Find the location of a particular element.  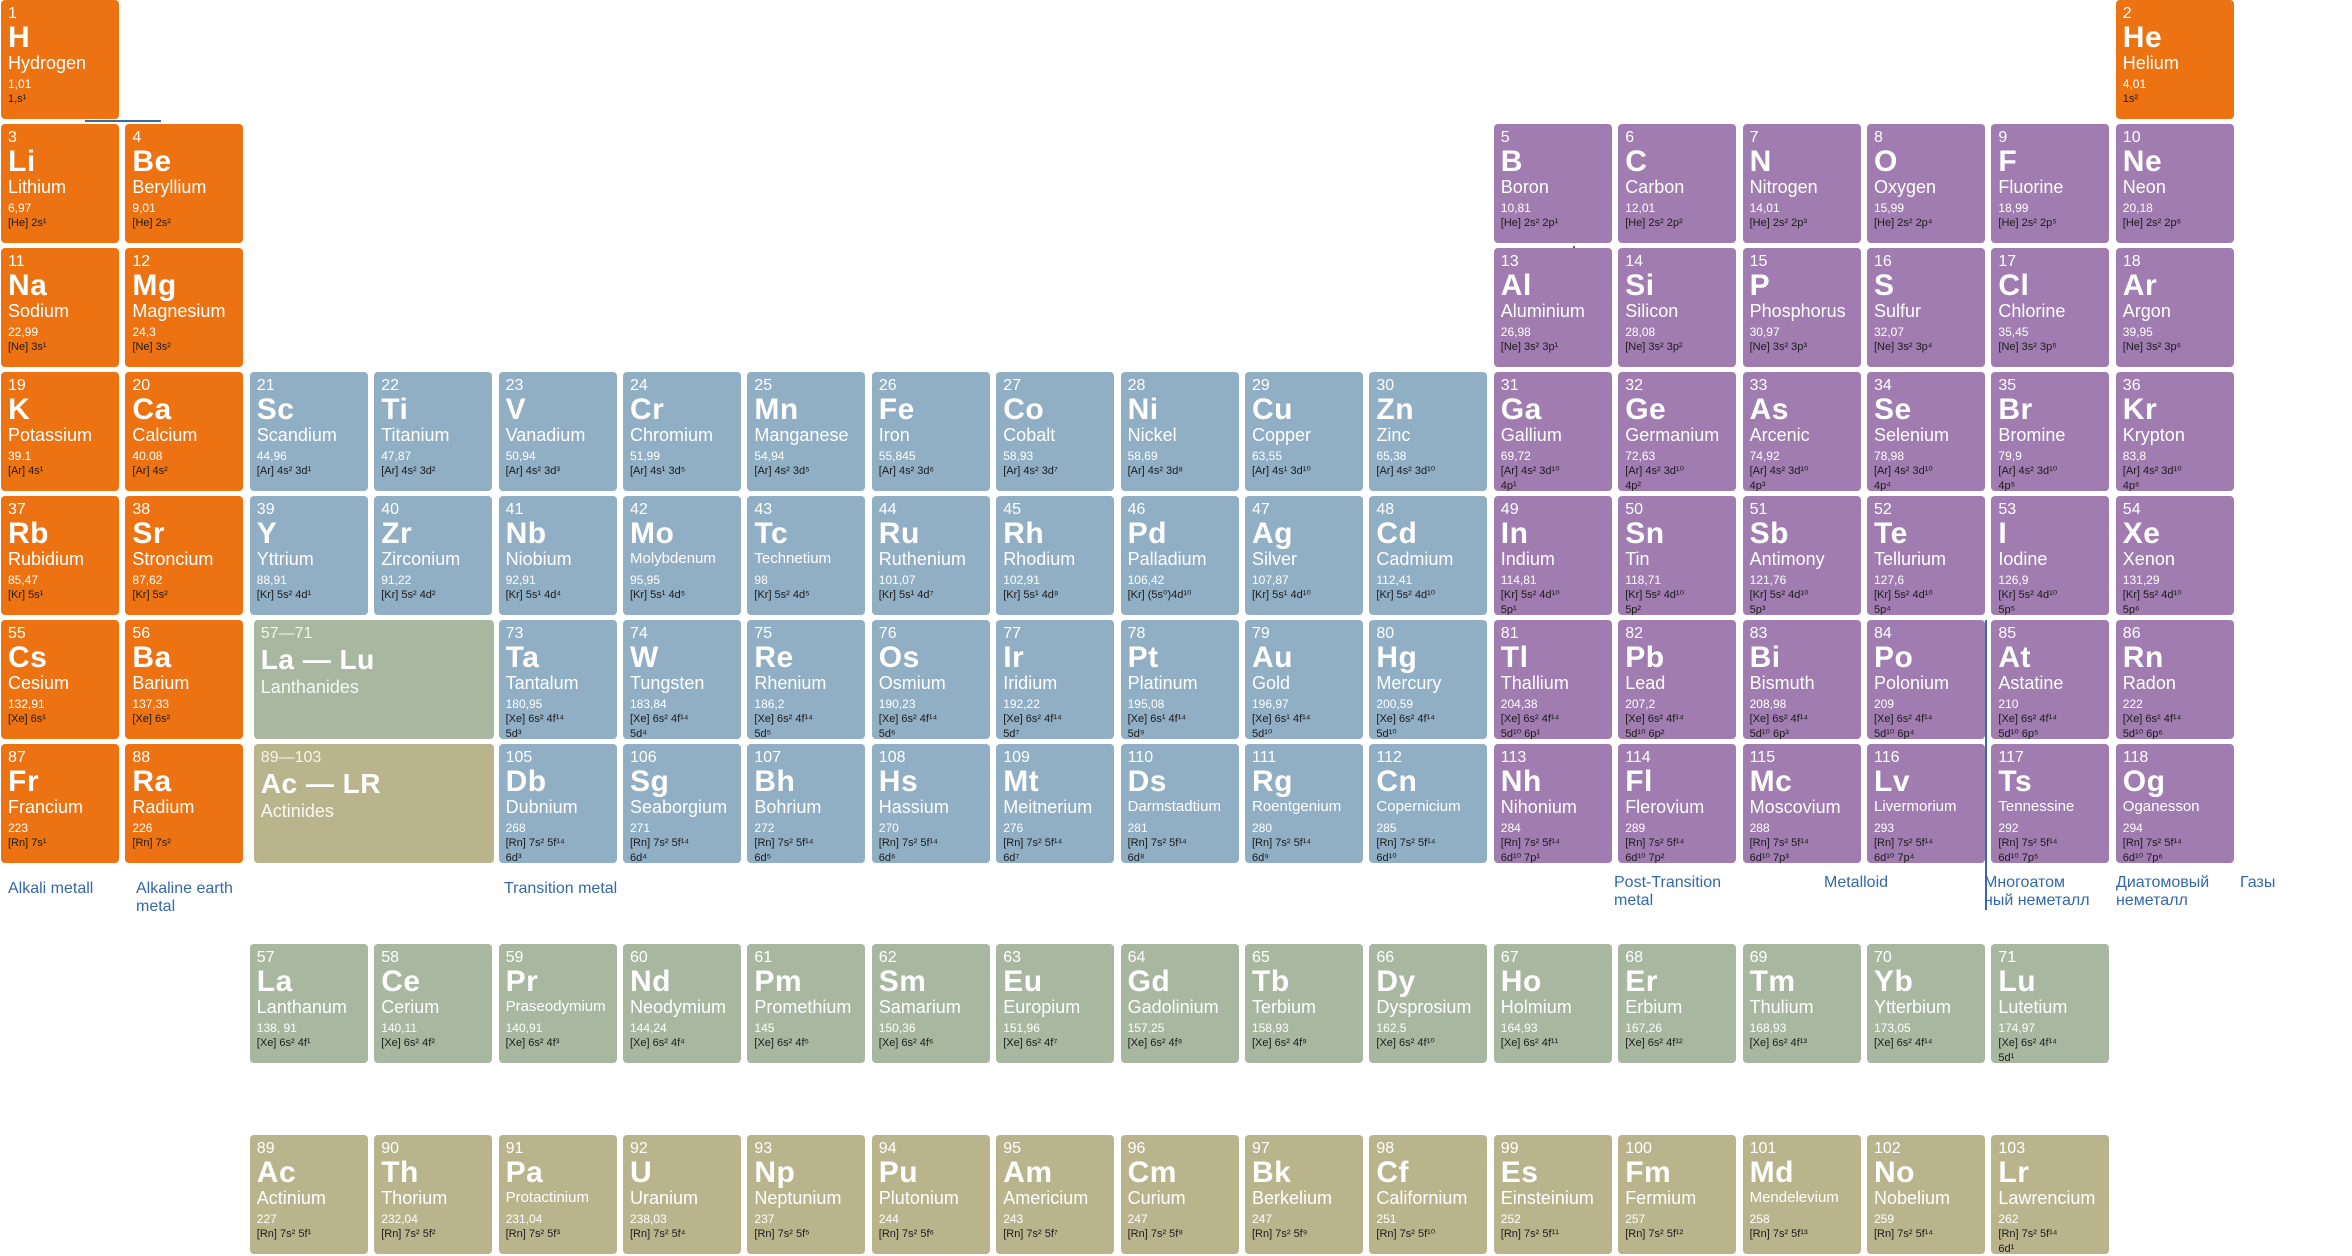

element-cell-ti: 22 Ti Titanium 47,87 [Ar] 4s² 3d² is located at coordinates (433, 431).